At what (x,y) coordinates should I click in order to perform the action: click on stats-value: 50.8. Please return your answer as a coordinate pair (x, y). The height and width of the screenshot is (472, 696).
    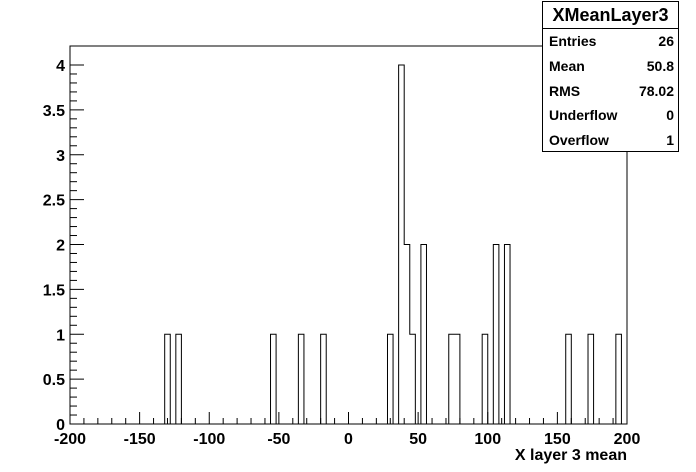
    Looking at the image, I should click on (660, 65).